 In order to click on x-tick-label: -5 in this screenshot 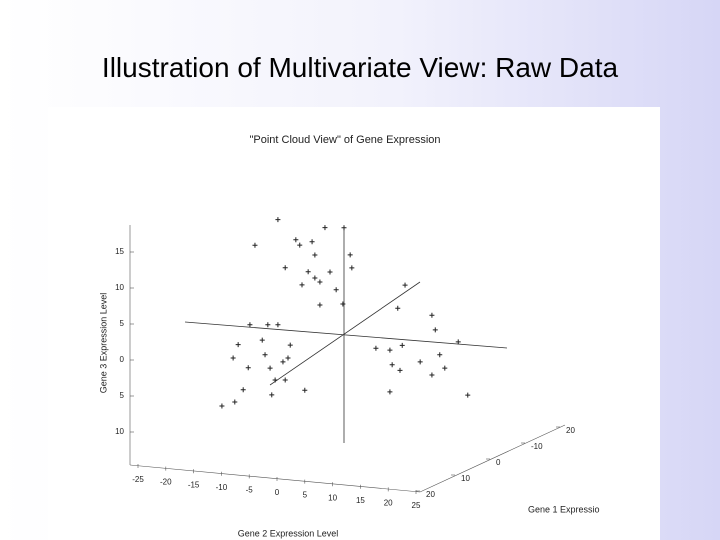, I will do `click(250, 490)`.